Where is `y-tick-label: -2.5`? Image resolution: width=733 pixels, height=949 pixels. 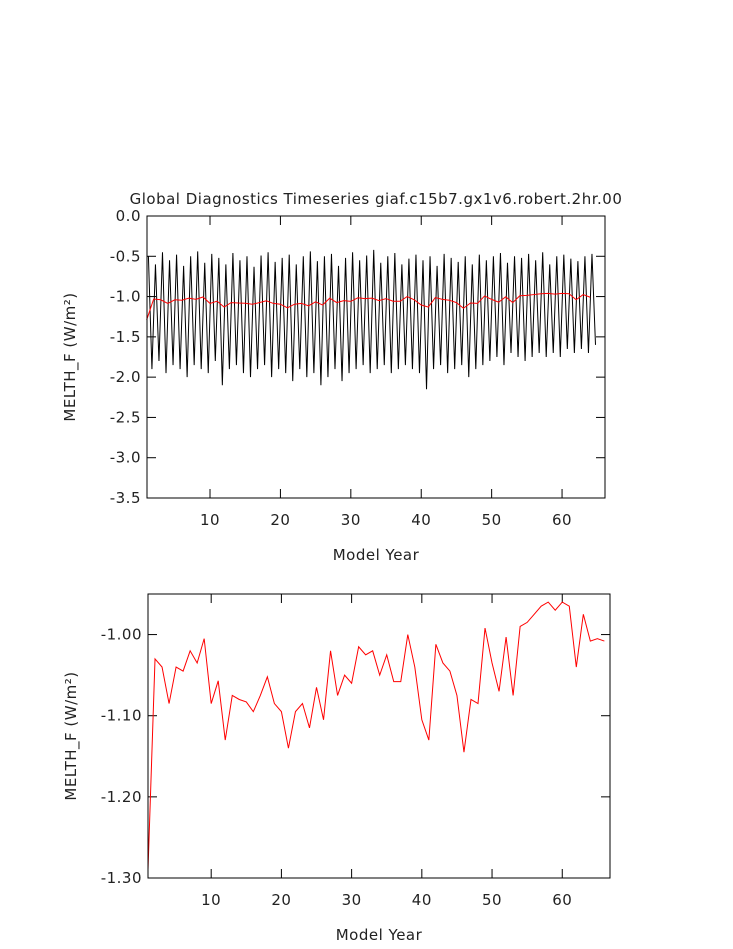 y-tick-label: -2.5 is located at coordinates (125, 417).